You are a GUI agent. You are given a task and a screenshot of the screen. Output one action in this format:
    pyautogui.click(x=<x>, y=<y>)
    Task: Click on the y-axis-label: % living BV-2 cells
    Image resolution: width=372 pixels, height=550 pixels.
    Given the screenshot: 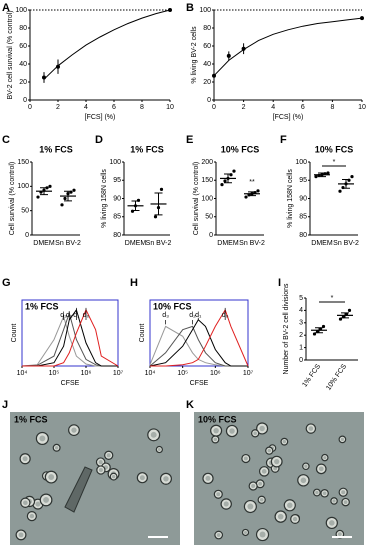 What is the action you would take?
    pyautogui.click(x=194, y=55)
    